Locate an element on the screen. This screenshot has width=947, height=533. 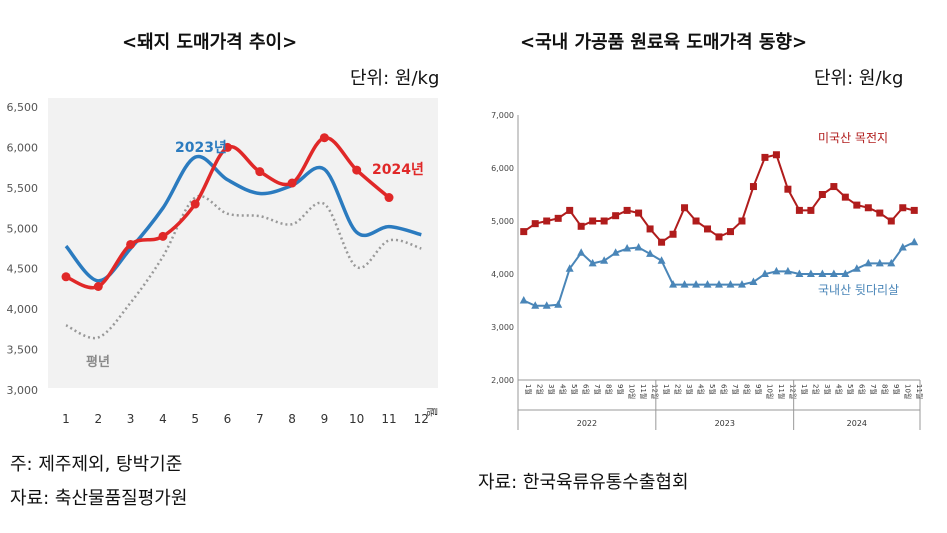
x-tick-label: 6 is located at coordinates (228, 419).